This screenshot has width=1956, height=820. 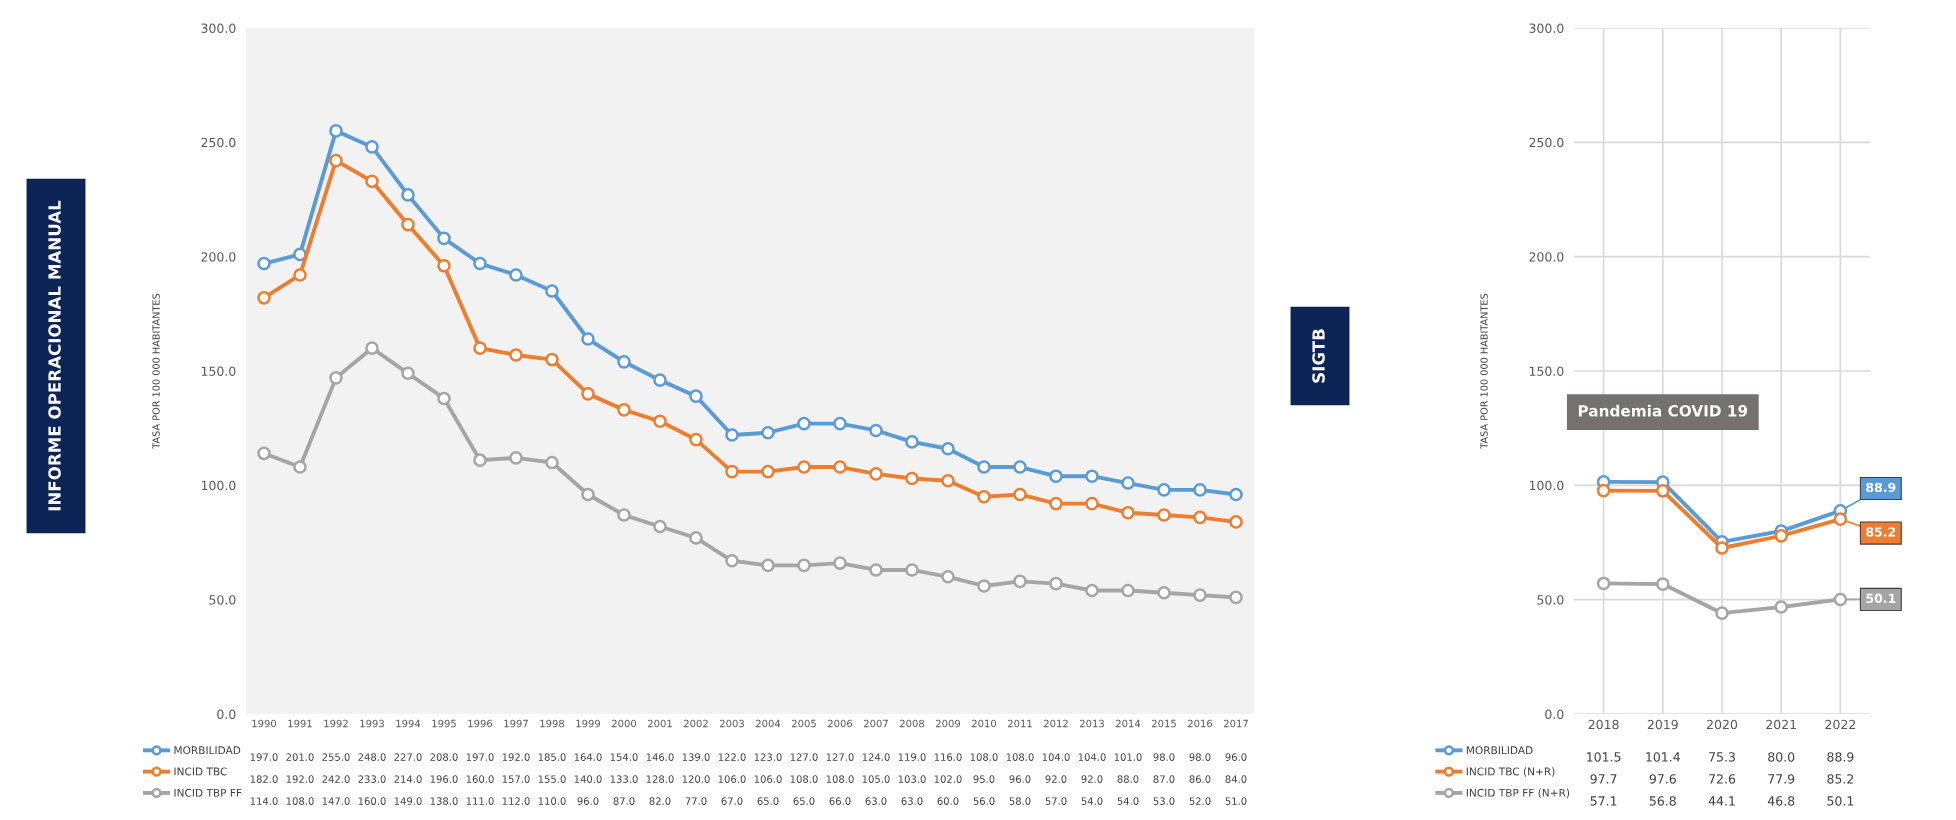 I want to click on text: SIGTB, so click(x=1318, y=356).